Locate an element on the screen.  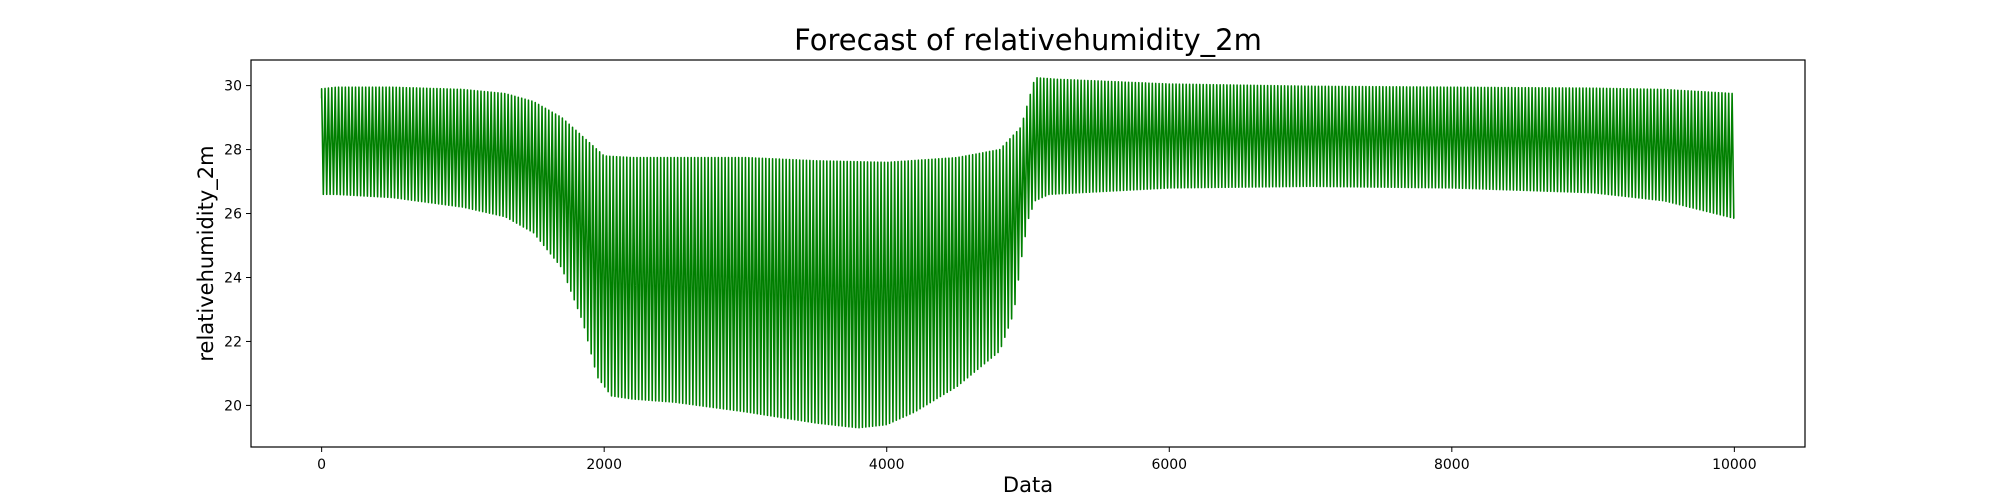
x-axis-label: Data is located at coordinates (1028, 485).